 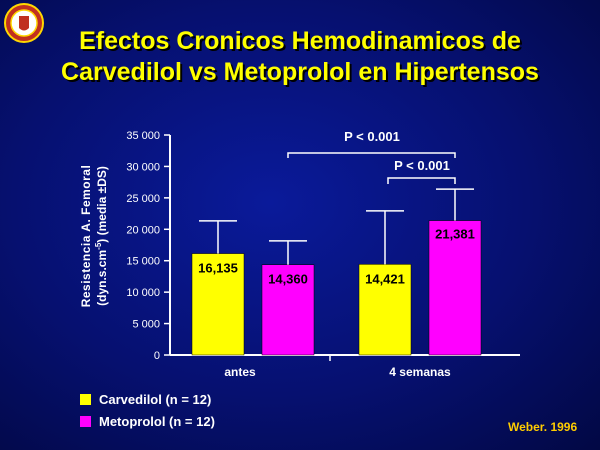 What do you see at coordinates (288, 279) in the screenshot?
I see `bar-value-label: 14,360` at bounding box center [288, 279].